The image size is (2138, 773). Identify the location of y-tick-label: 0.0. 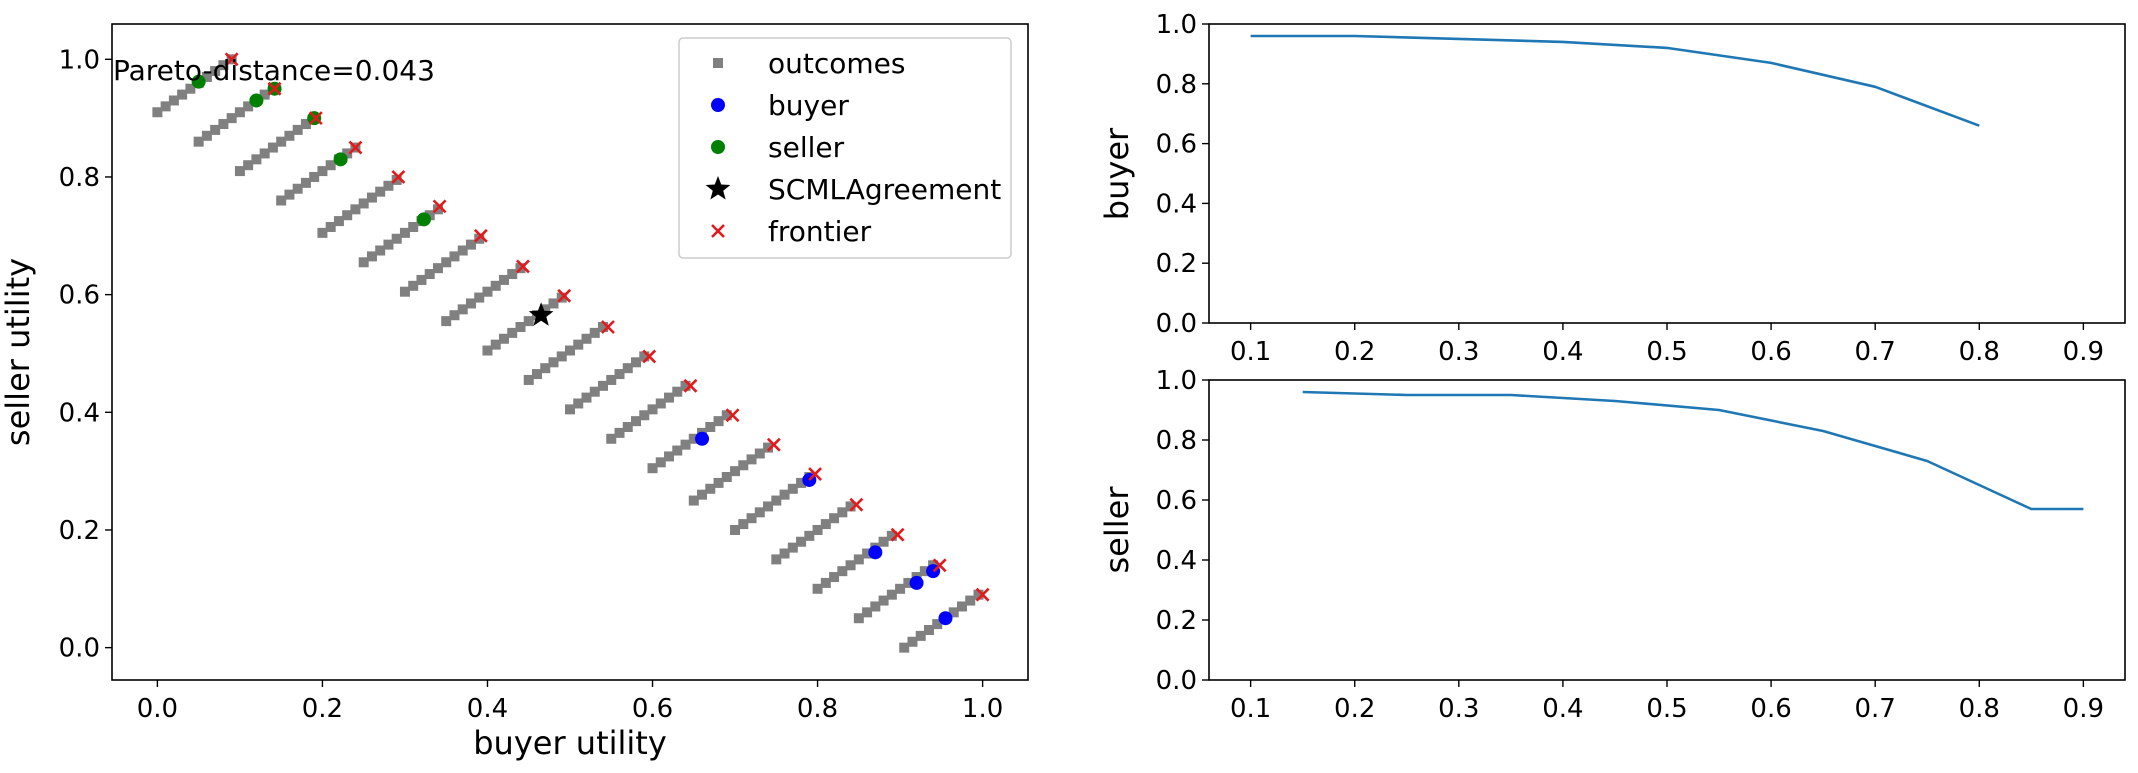
(1176, 681).